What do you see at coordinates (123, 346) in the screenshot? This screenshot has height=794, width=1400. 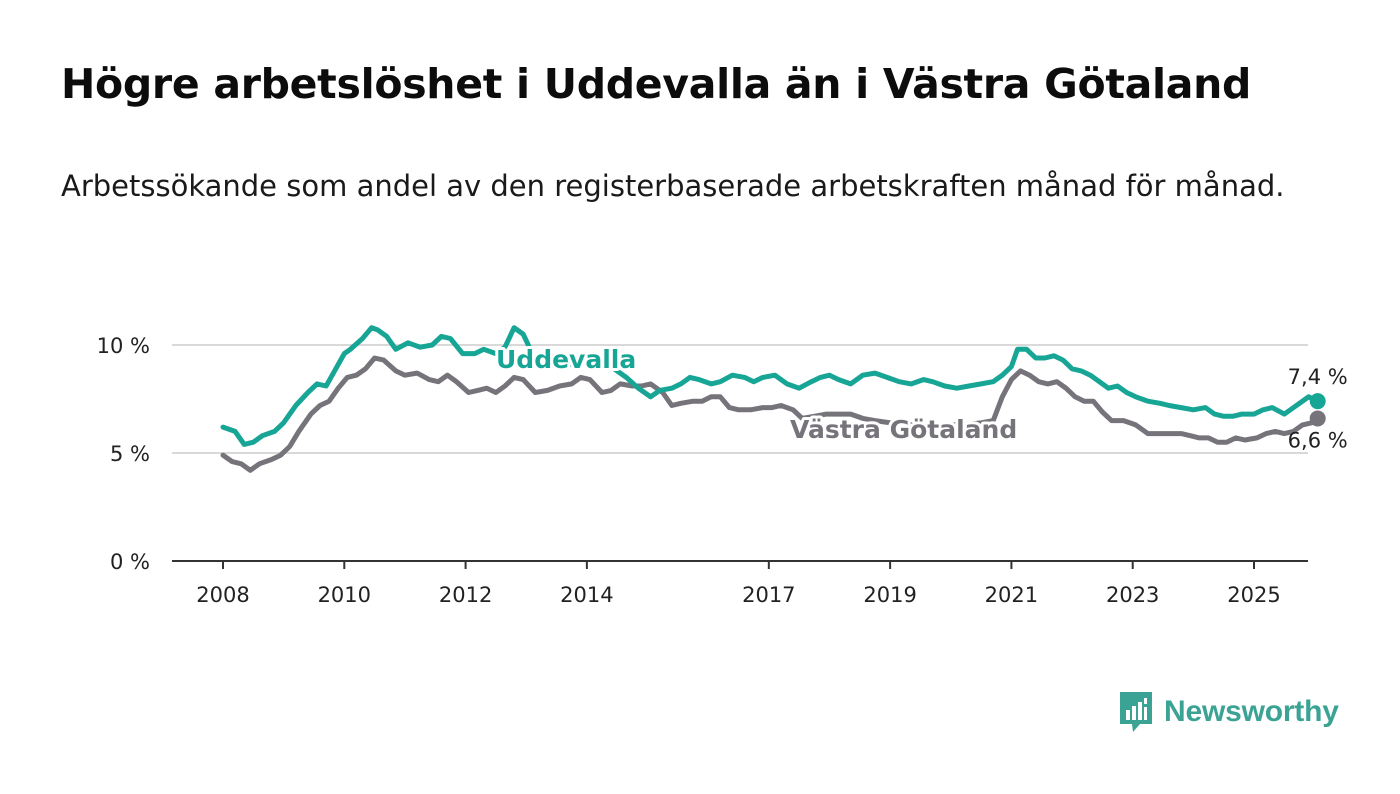 I see `y-tick-label: 10 %` at bounding box center [123, 346].